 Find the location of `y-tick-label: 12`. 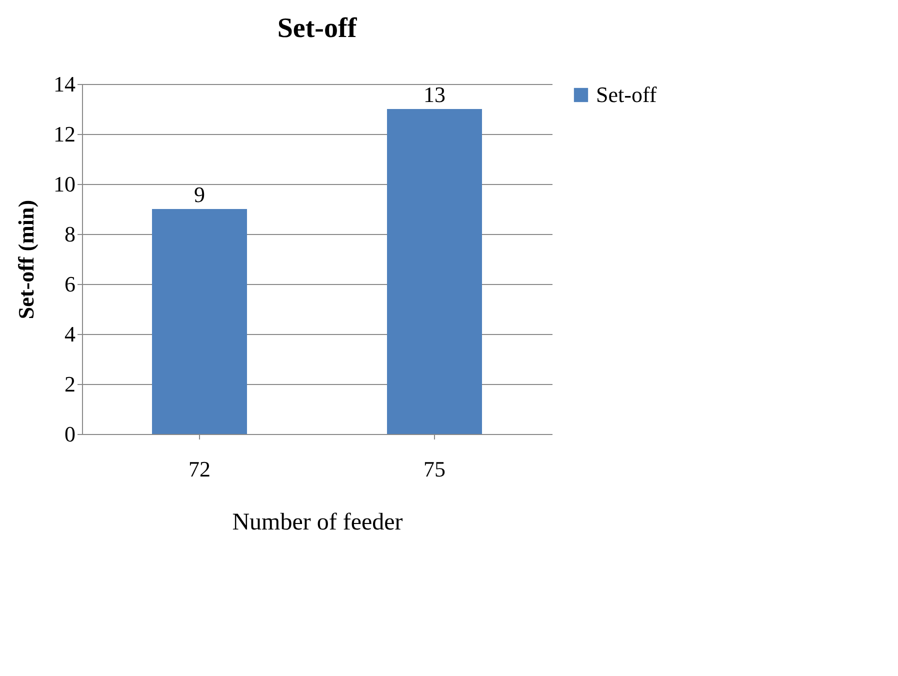

y-tick-label: 12 is located at coordinates (65, 134).